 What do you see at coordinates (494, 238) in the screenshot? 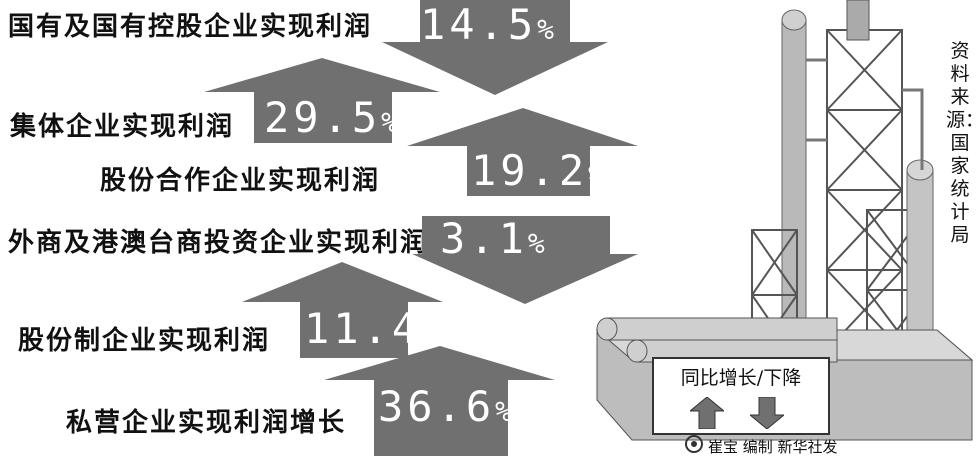
I see `item-value-foreign-hk-macao-taiwan: 3.1%` at bounding box center [494, 238].